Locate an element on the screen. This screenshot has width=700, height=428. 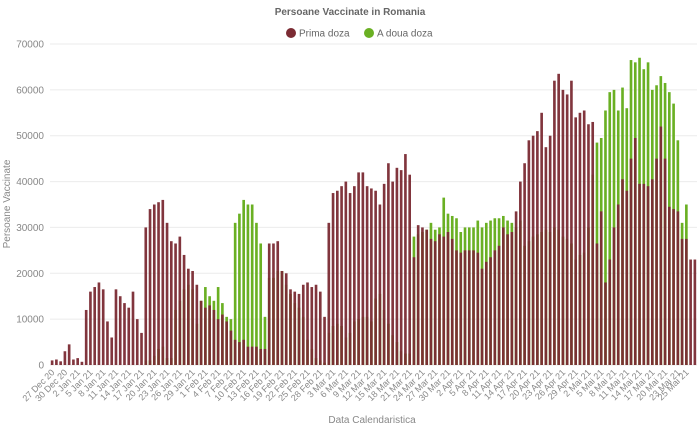
y-tick-label: 60000 is located at coordinates (30, 90).